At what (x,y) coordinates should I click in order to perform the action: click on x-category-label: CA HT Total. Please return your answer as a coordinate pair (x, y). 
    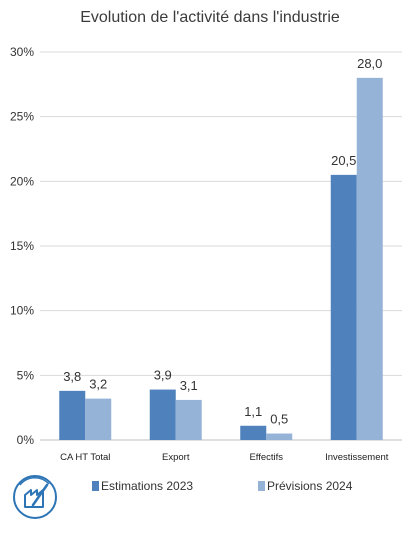
    Looking at the image, I should click on (85, 457).